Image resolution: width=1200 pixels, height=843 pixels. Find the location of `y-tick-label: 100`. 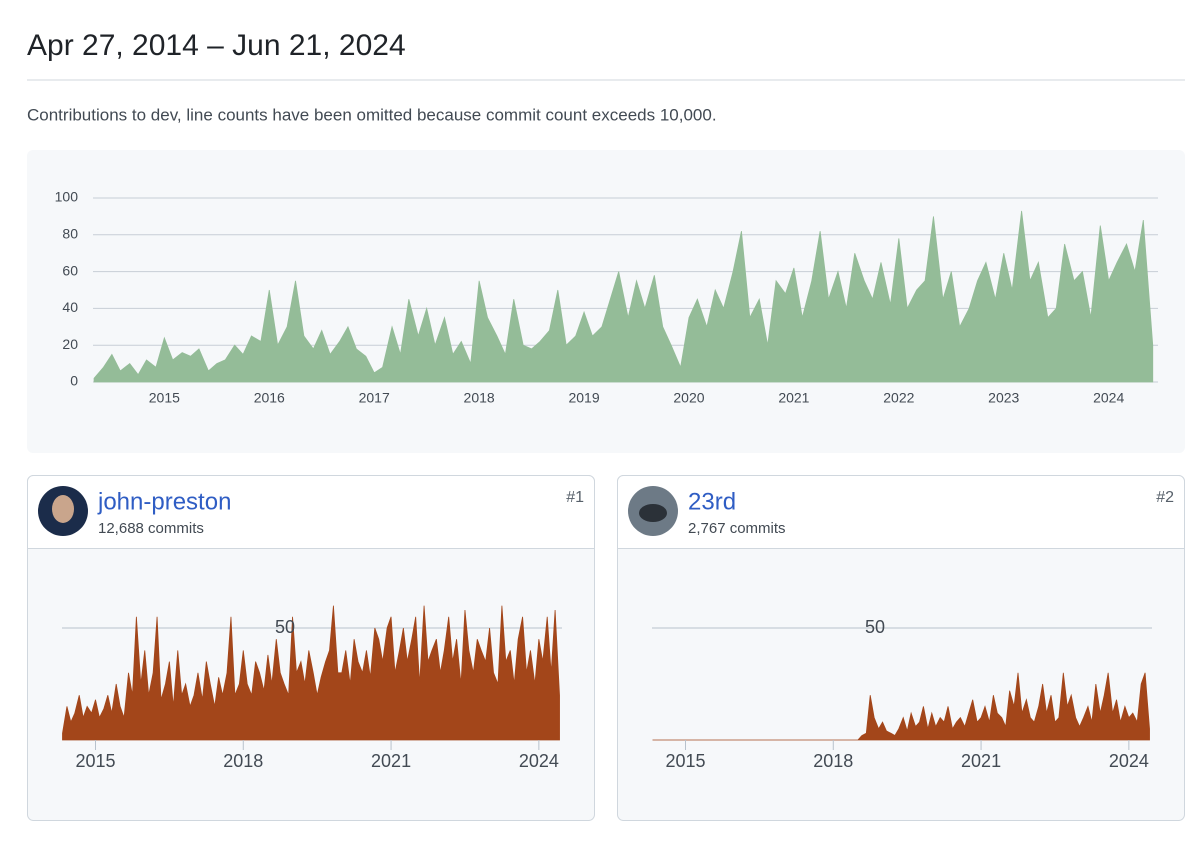

y-tick-label: 100 is located at coordinates (67, 197).